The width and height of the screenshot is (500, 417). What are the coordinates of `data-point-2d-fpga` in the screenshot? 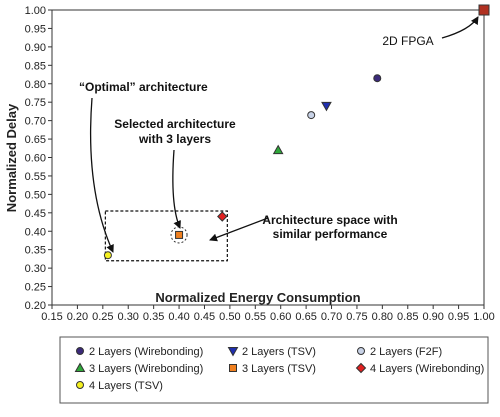 It's located at (484, 10).